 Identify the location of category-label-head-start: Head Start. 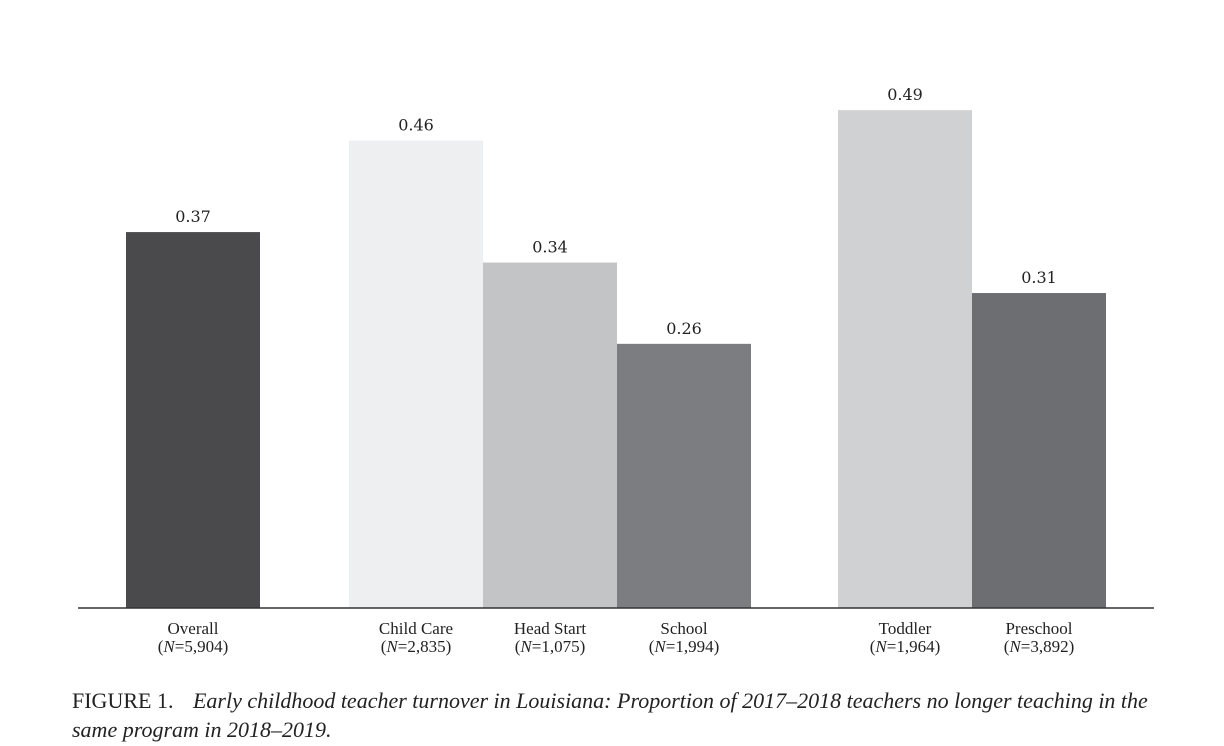
(550, 628).